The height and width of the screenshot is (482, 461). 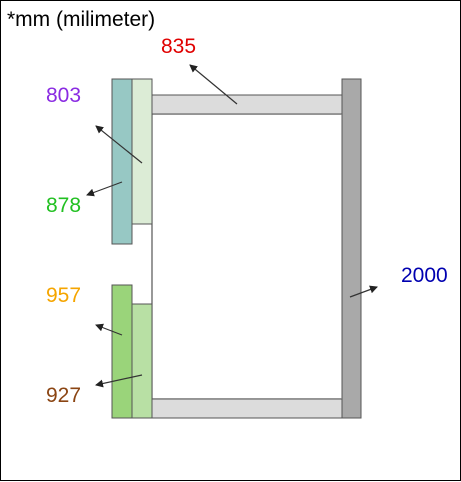 I want to click on unit-note: *mm (milimeter), so click(x=81, y=19).